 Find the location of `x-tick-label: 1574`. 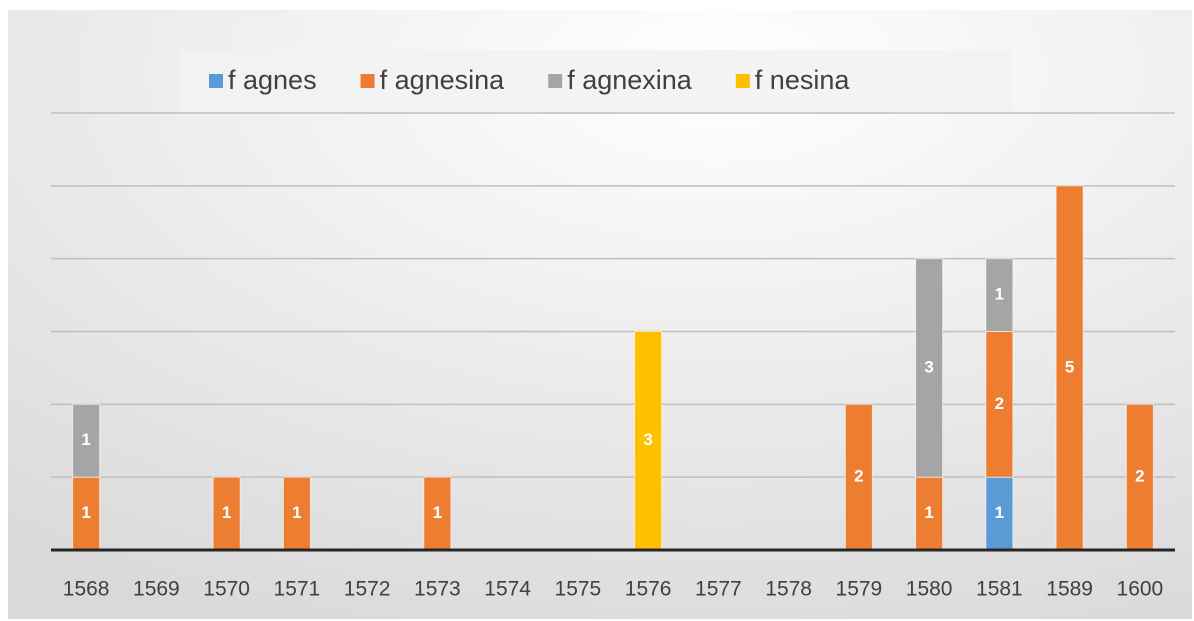

x-tick-label: 1574 is located at coordinates (507, 589).